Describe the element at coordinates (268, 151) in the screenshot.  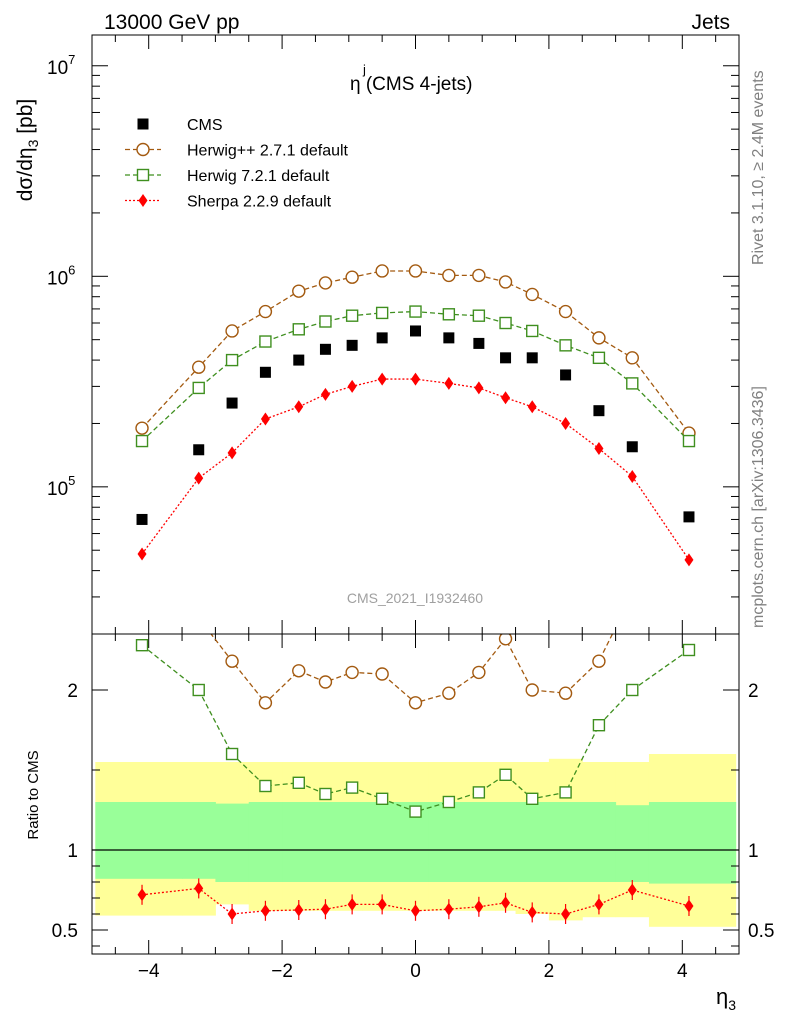
I see `legend-label: Herwig++ 2.7.1 default` at that location.